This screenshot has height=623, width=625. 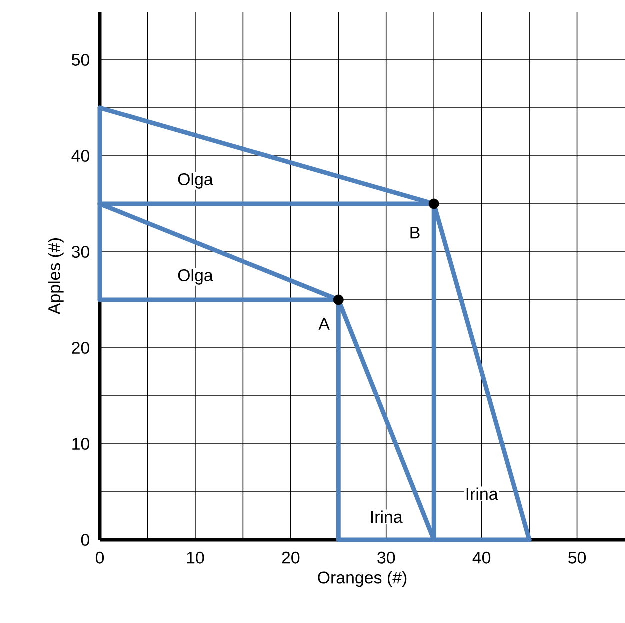 I want to click on x-tick-label: 0, so click(x=100, y=558).